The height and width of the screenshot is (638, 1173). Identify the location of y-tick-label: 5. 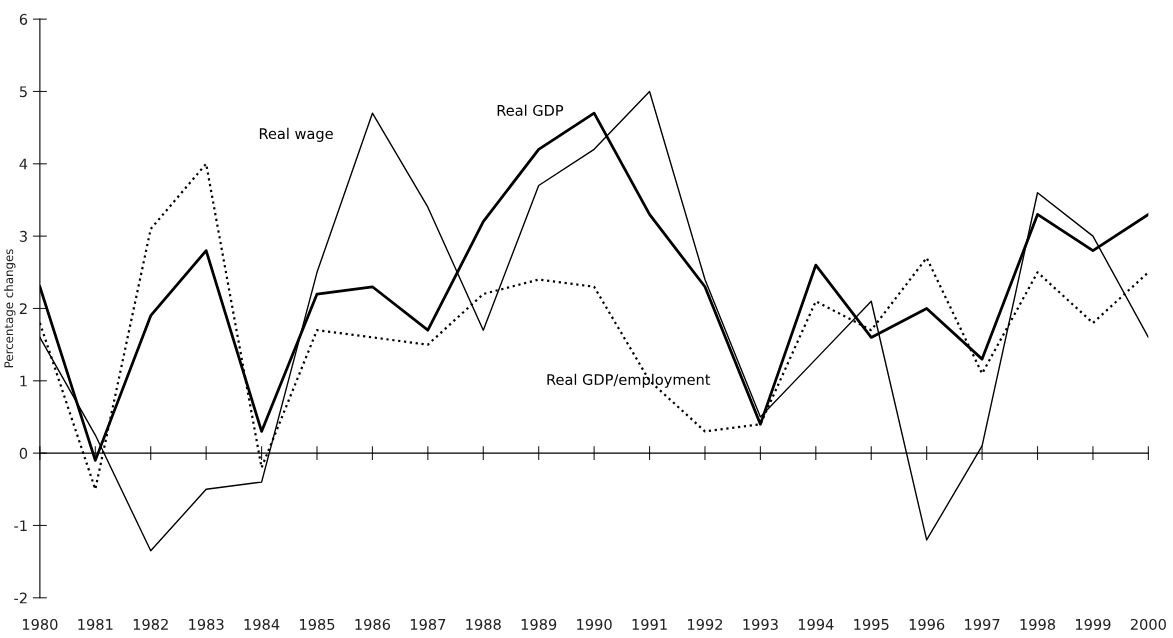
(23, 92).